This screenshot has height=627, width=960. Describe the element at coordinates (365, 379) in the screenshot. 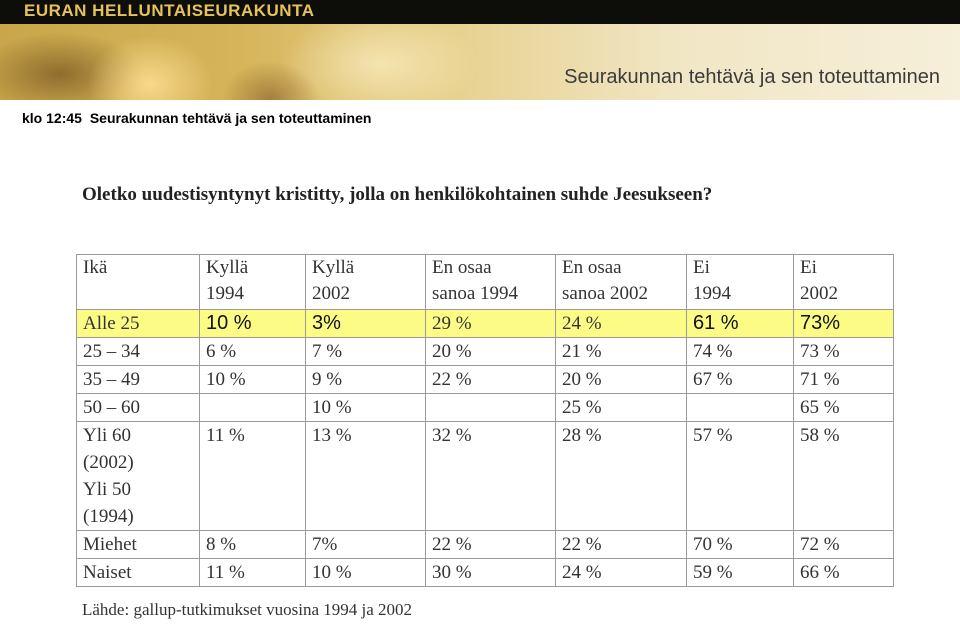

I see `table-cell: 9 %` at that location.